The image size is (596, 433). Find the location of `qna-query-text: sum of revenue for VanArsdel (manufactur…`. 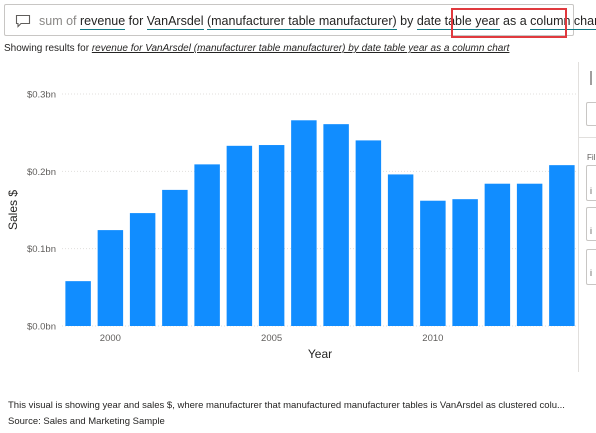

qna-query-text: sum of revenue for VanArsdel (manufactur… is located at coordinates (317, 22).